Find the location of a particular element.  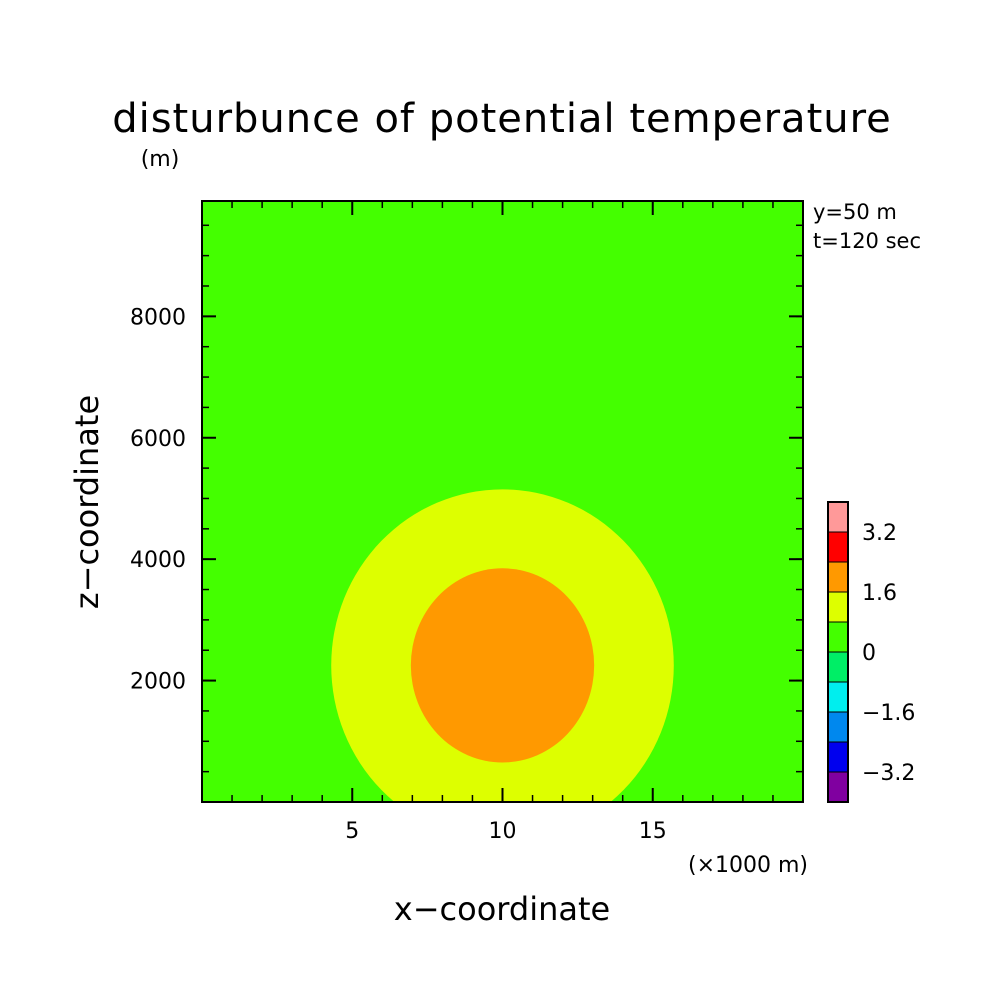

y-tick-label: 8000 is located at coordinates (158, 317).